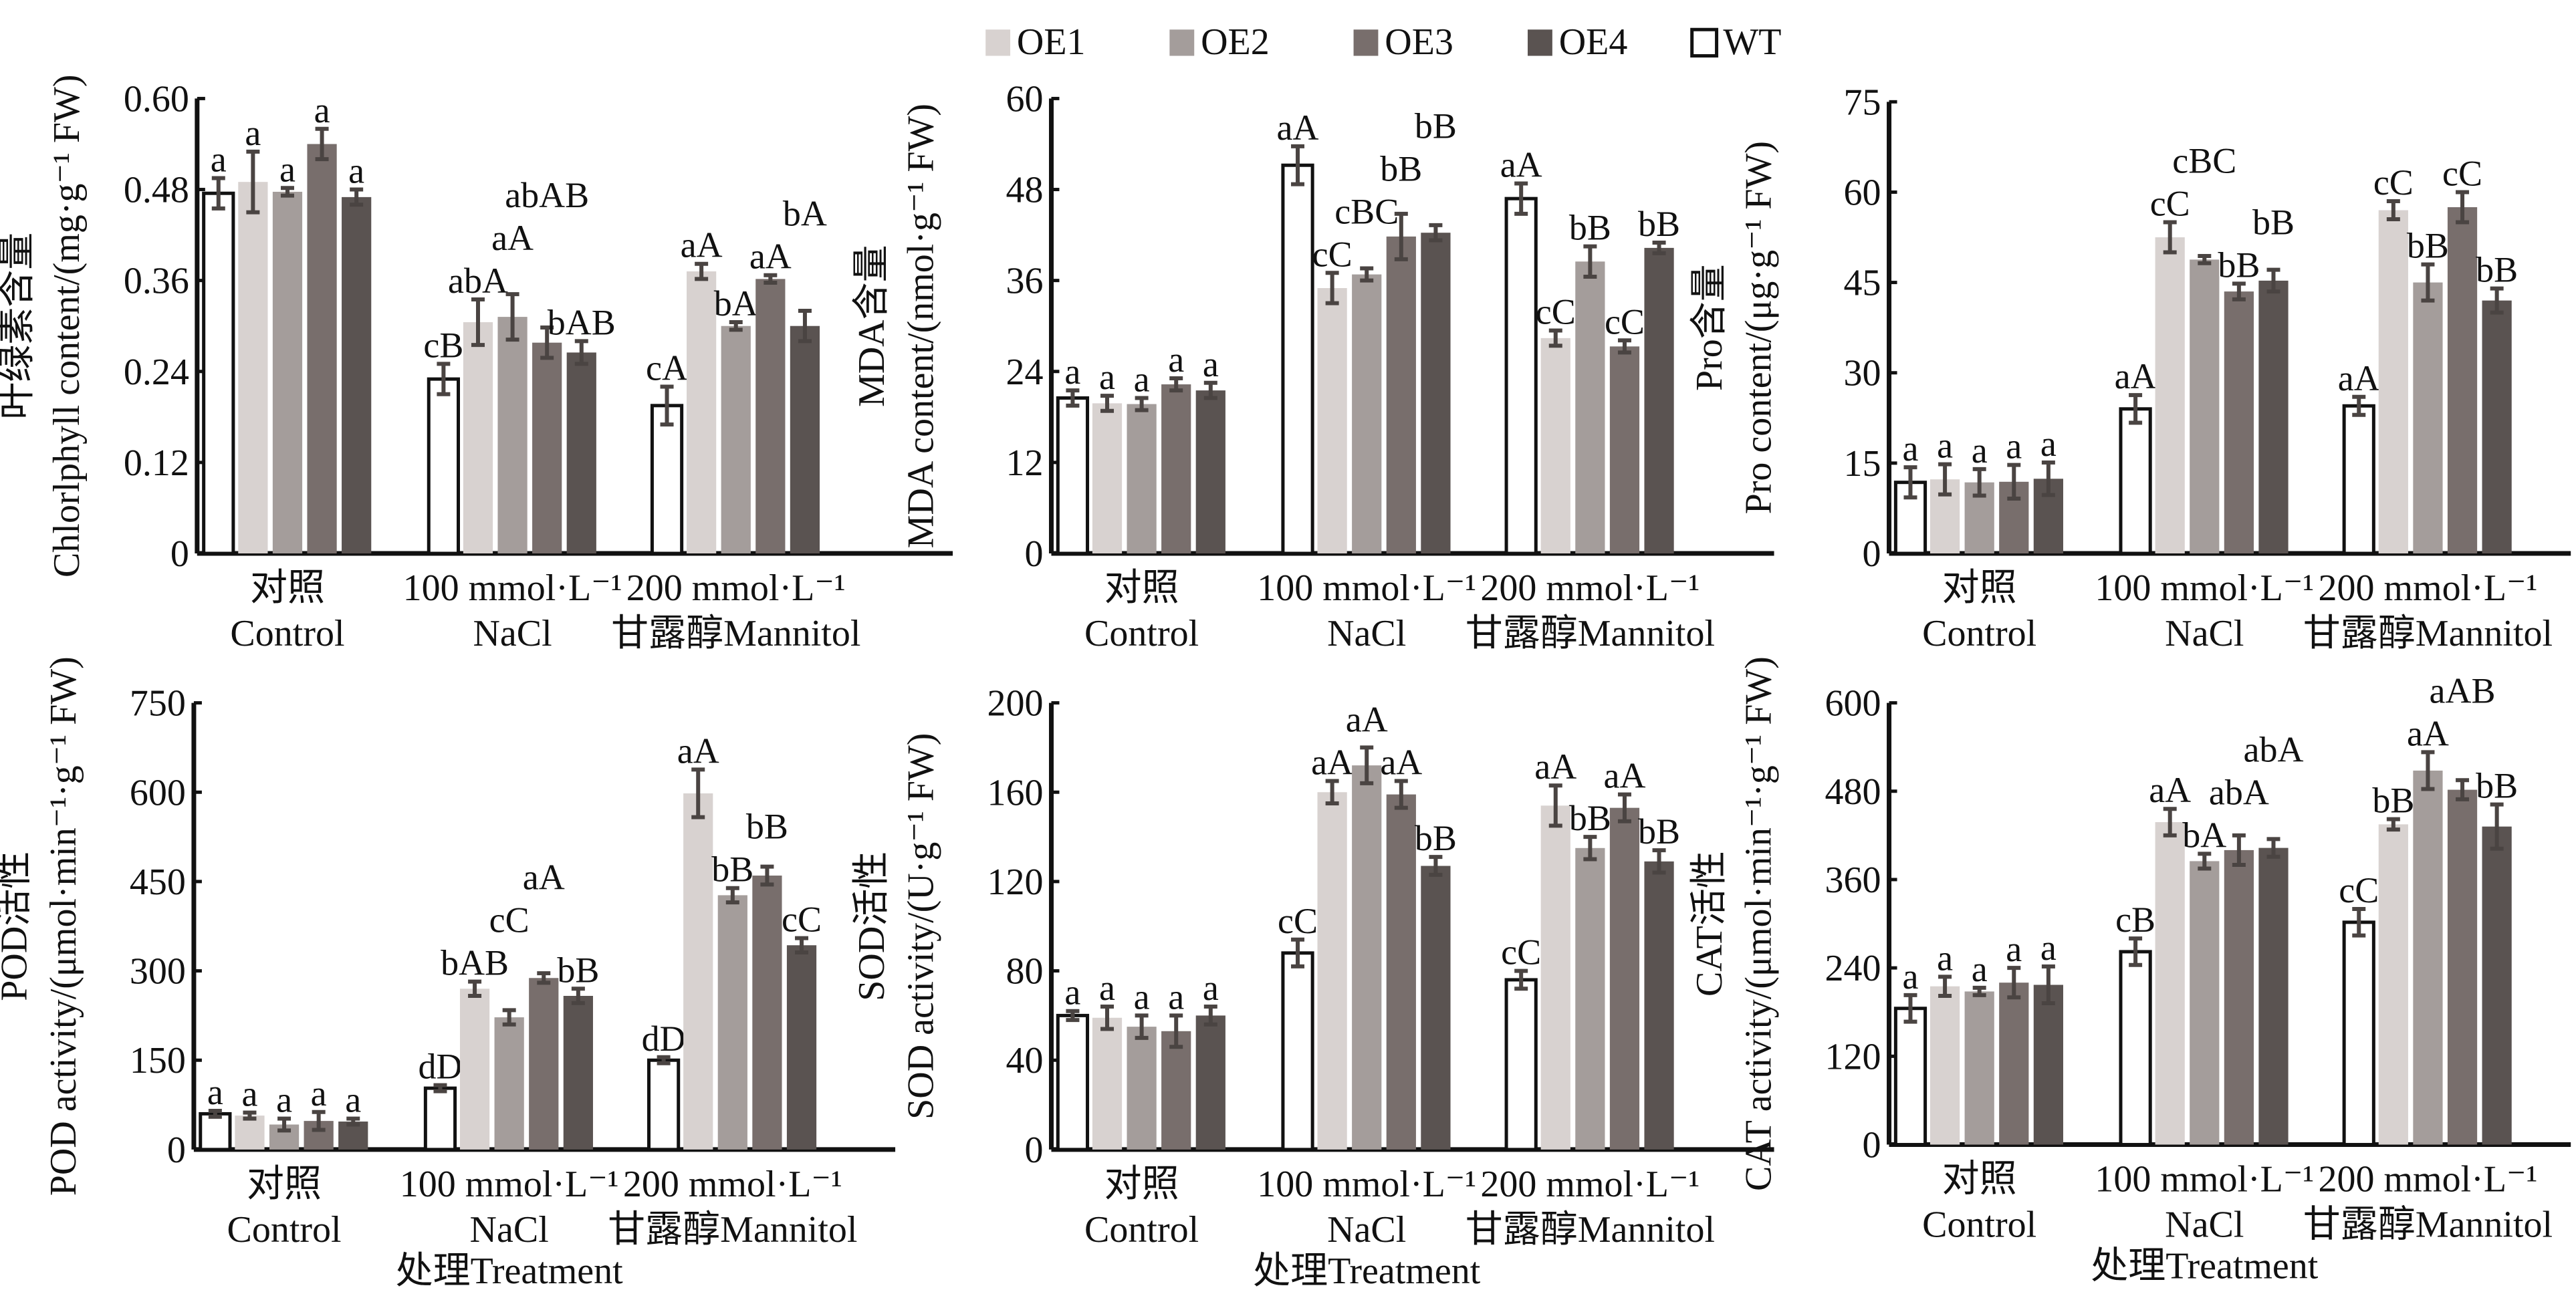 Image resolution: width=2576 pixels, height=1306 pixels. What do you see at coordinates (1862, 464) in the screenshot?
I see `y-tick-label: 15` at bounding box center [1862, 464].